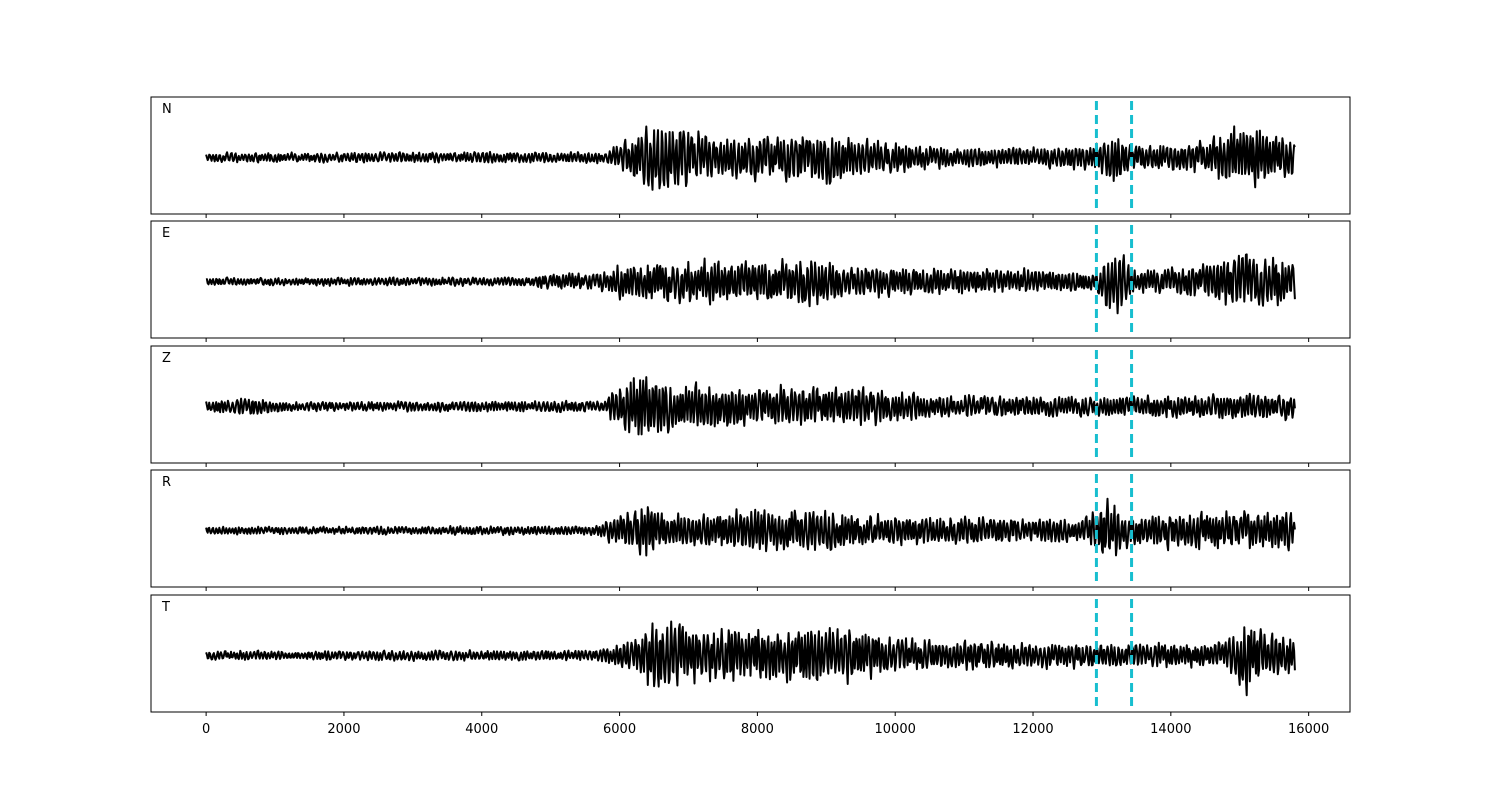 The height and width of the screenshot is (800, 1500). What do you see at coordinates (343, 729) in the screenshot?
I see `x-tick-label: 2000` at bounding box center [343, 729].